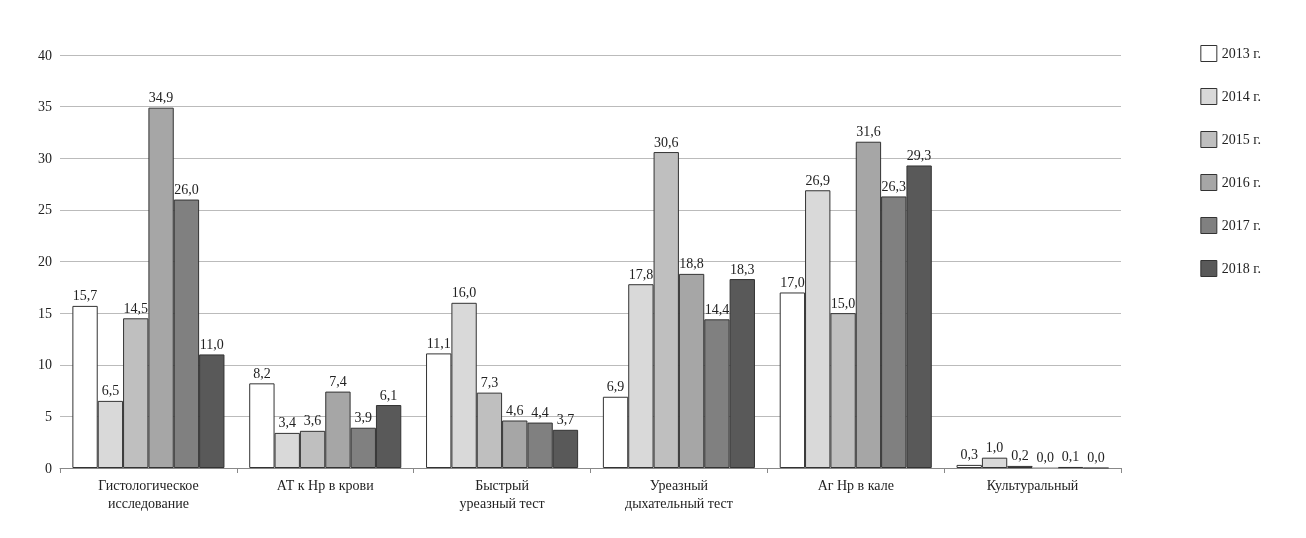 Image resolution: width=1306 pixels, height=538 pixels. Describe the element at coordinates (742, 269) in the screenshot. I see `data-label: 18,3` at that location.